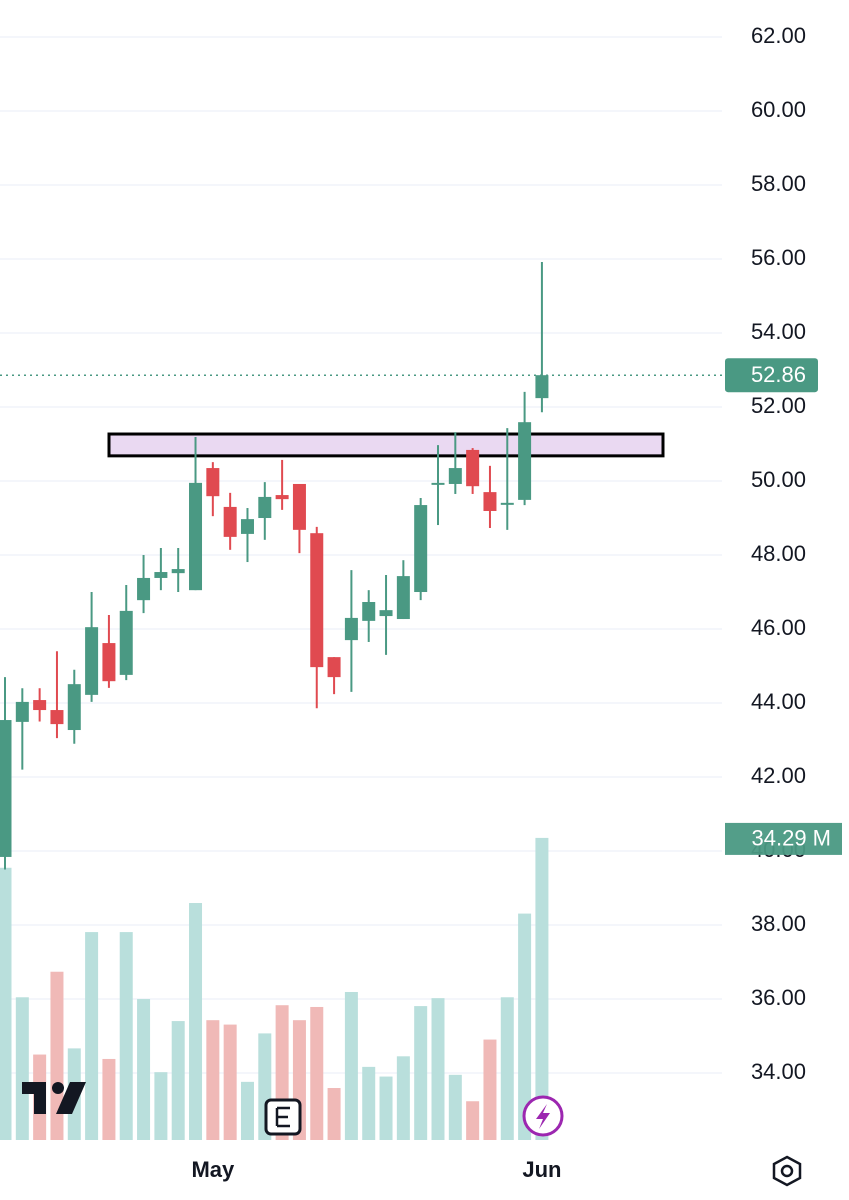 Image resolution: width=849 pixels, height=1200 pixels. Describe the element at coordinates (778, 923) in the screenshot. I see `y-tick-label: 38.00` at that location.